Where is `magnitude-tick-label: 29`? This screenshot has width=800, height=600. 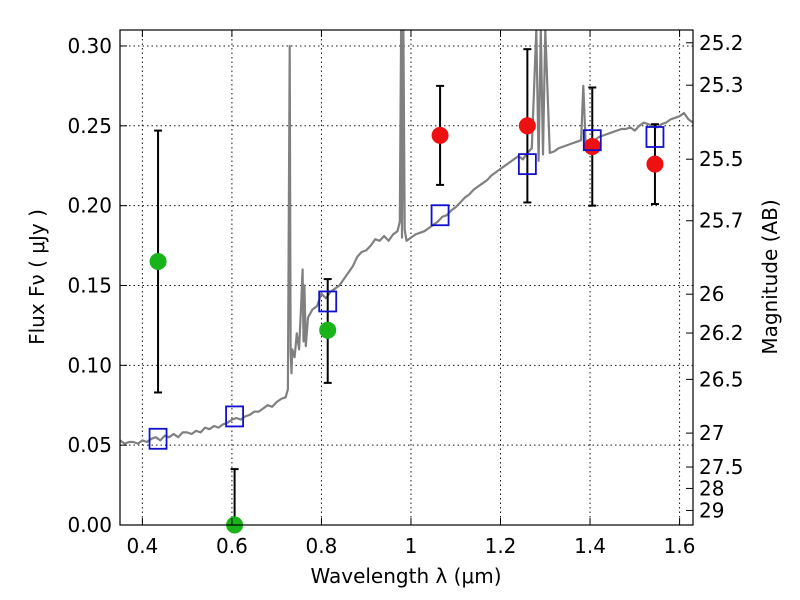 magnitude-tick-label: 29 is located at coordinates (711, 510).